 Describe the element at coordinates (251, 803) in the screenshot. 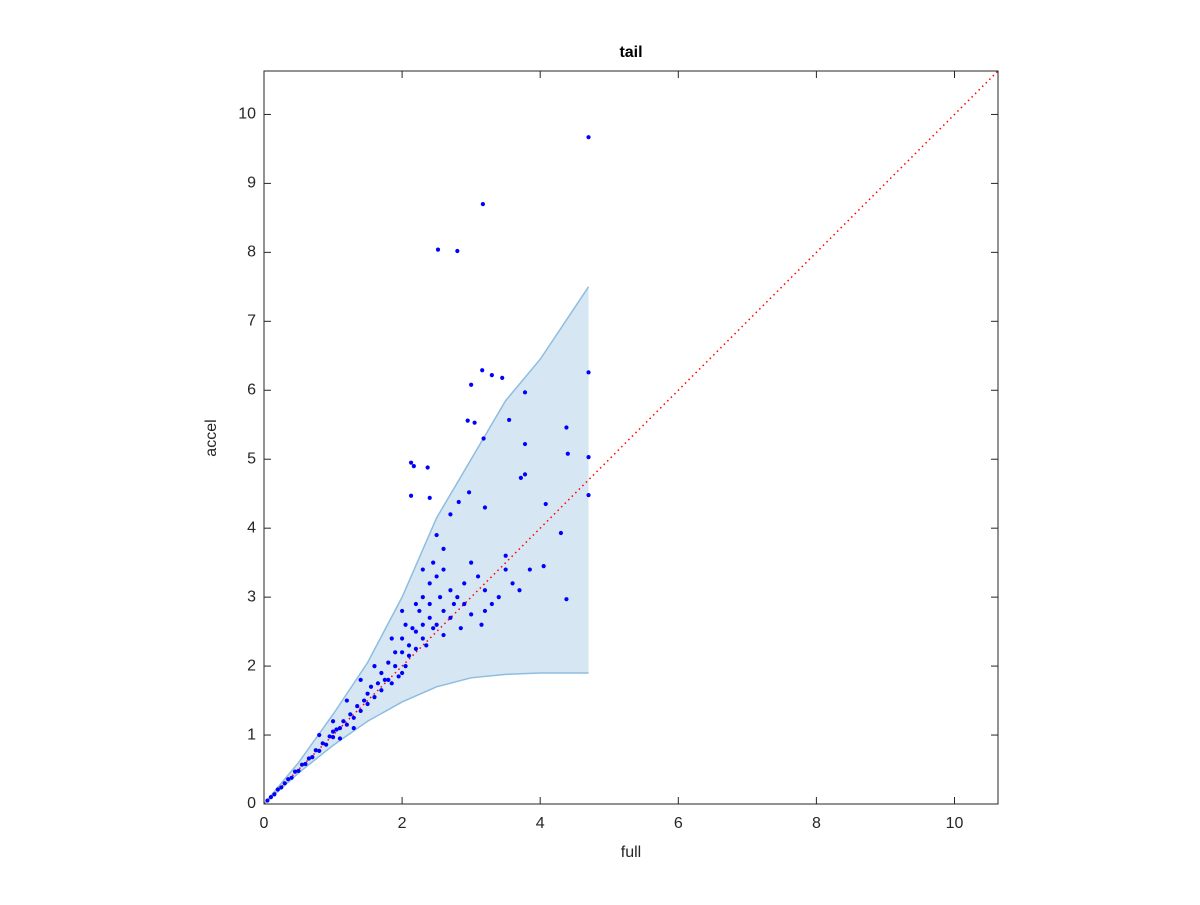

I see `y-tick-label: 0` at that location.